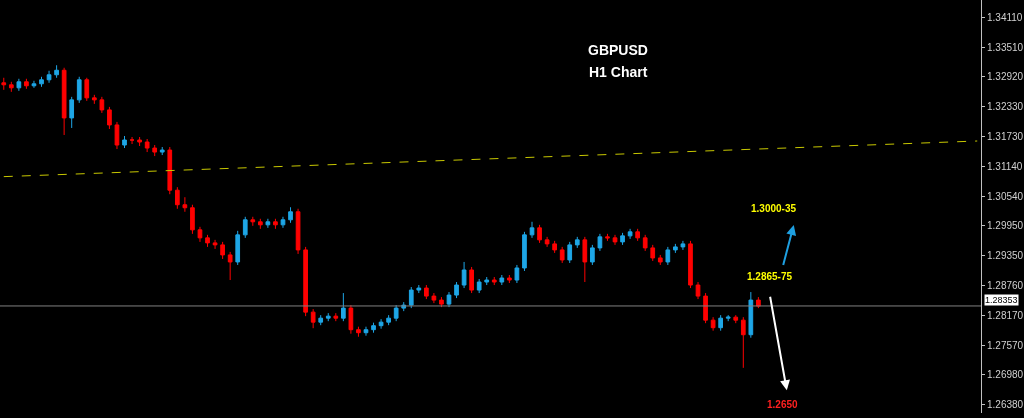  Describe the element at coordinates (783, 404) in the screenshot. I see `annotation: 1.2650` at that location.